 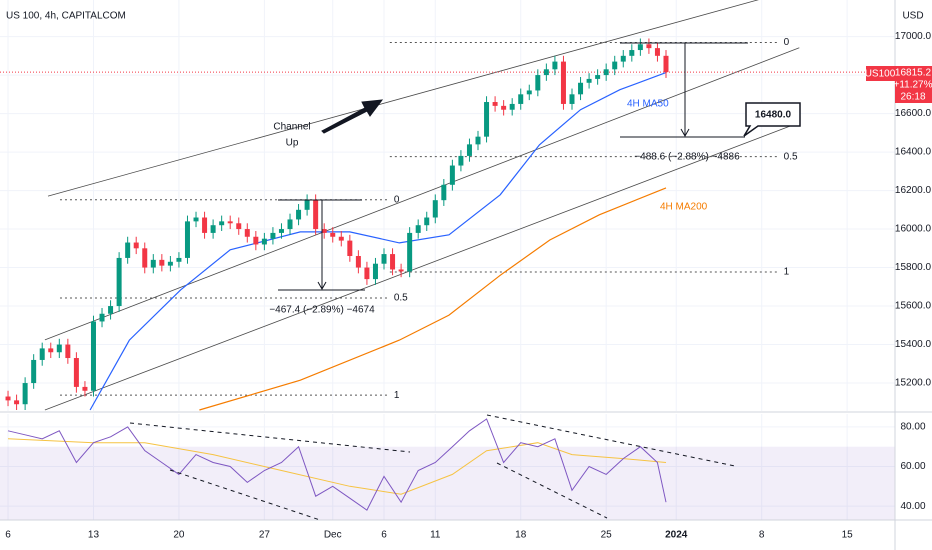 I want to click on y-tick-label: 16400.0, so click(x=913, y=152).